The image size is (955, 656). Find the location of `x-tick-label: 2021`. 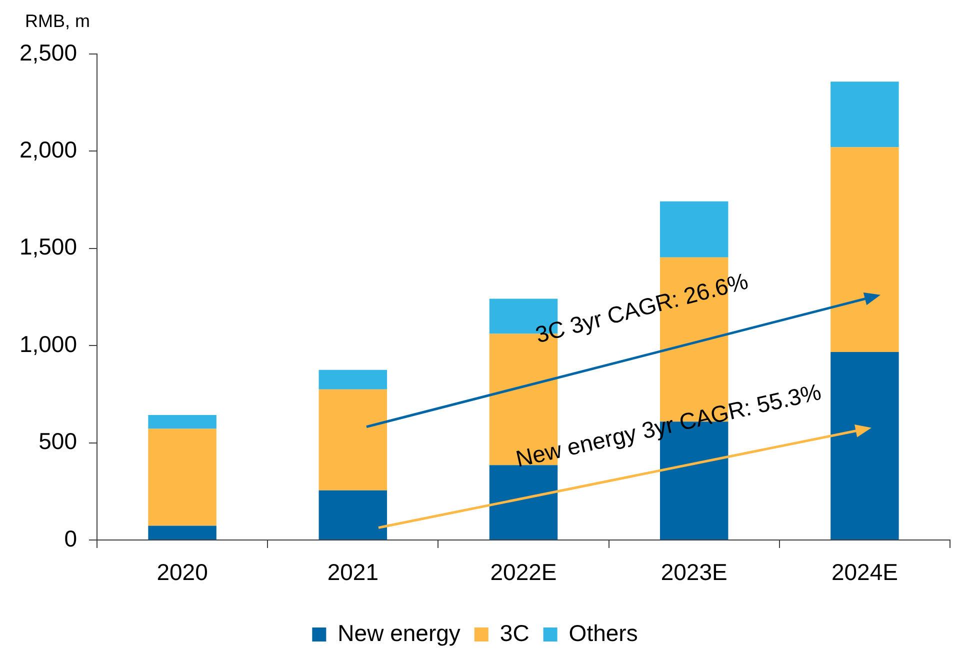

x-tick-label: 2021 is located at coordinates (352, 572).